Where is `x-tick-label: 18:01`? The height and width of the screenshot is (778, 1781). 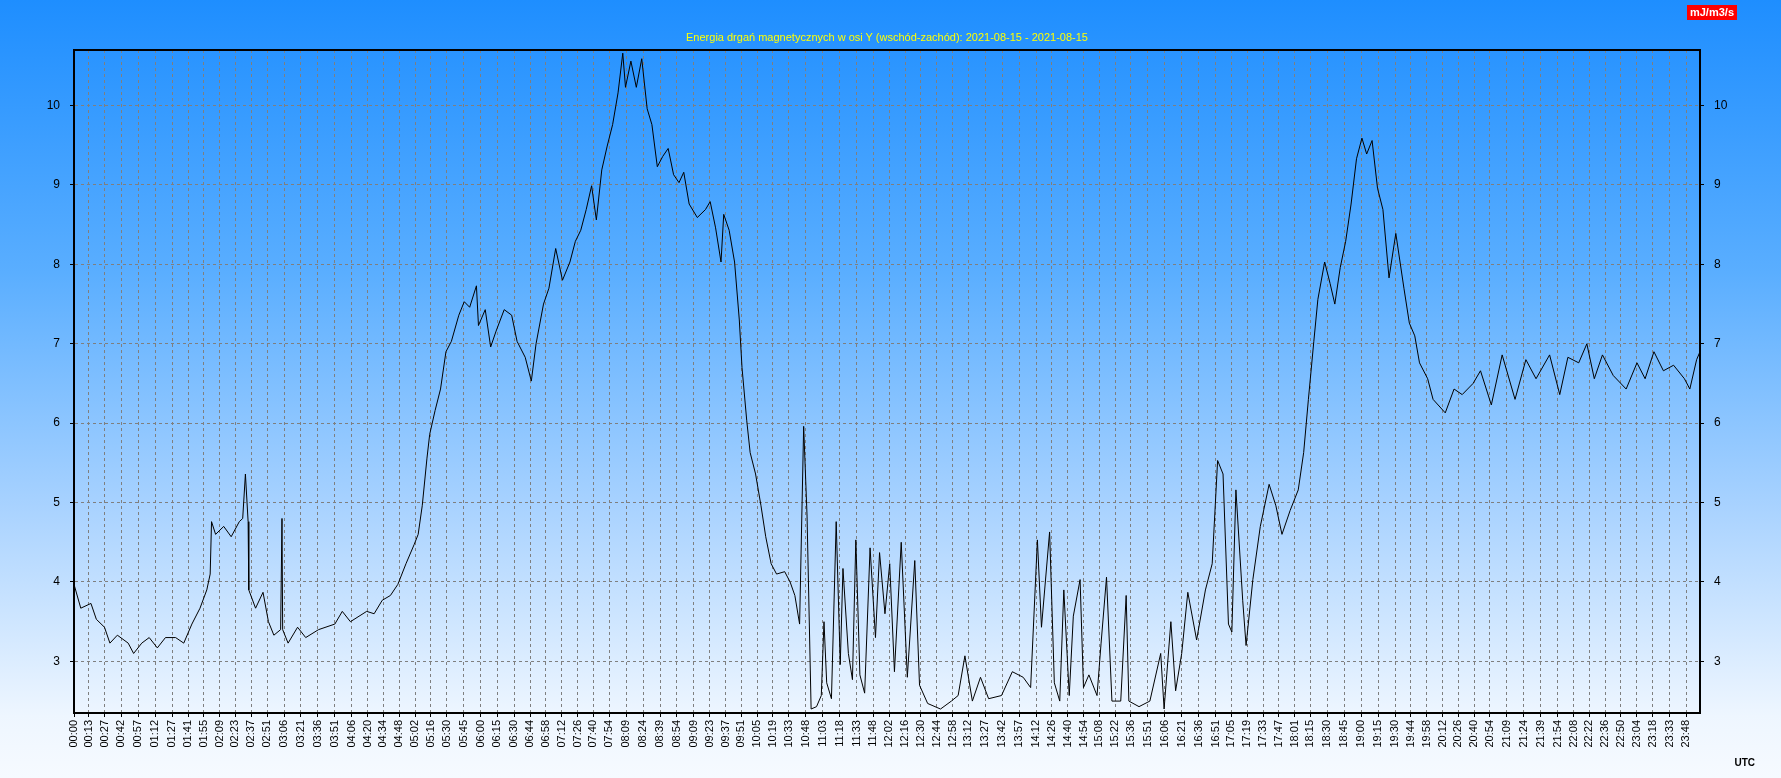
x-tick-label: 18:01 is located at coordinates (1293, 734).